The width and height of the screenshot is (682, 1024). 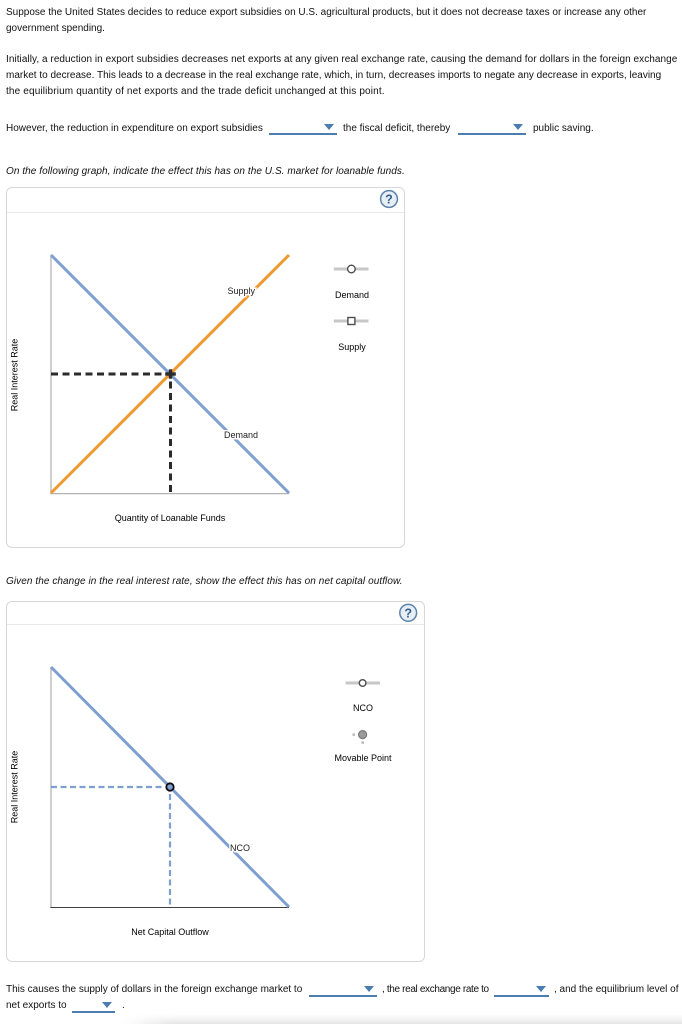 What do you see at coordinates (170, 518) in the screenshot?
I see `svg-text: Quantity of Loanable Funds` at bounding box center [170, 518].